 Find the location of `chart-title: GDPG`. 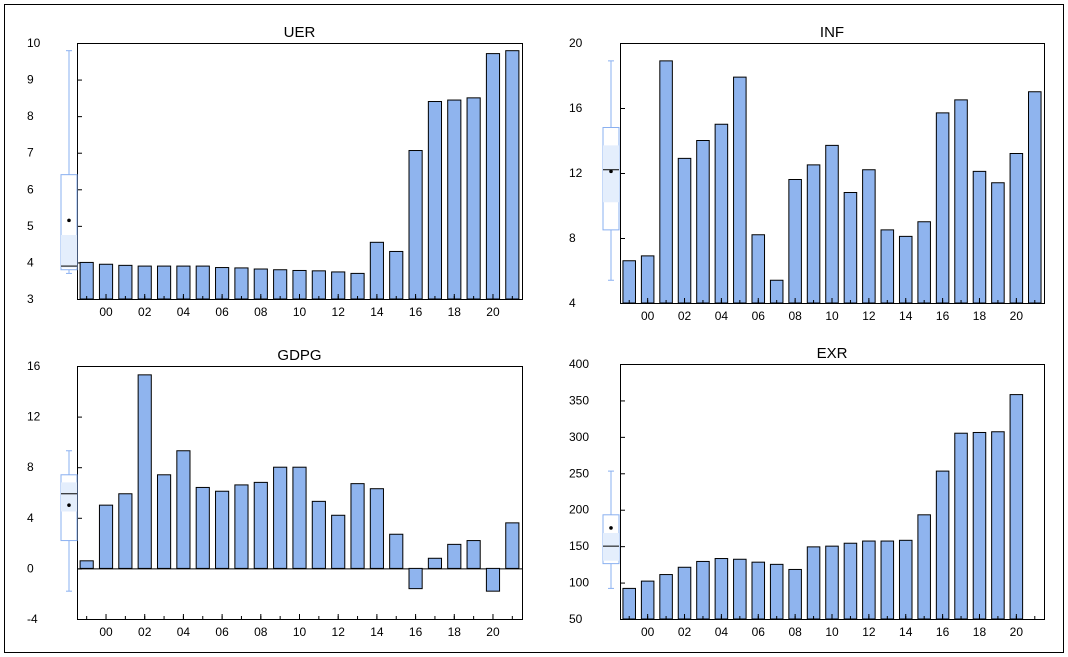

chart-title: GDPG is located at coordinates (299, 355).